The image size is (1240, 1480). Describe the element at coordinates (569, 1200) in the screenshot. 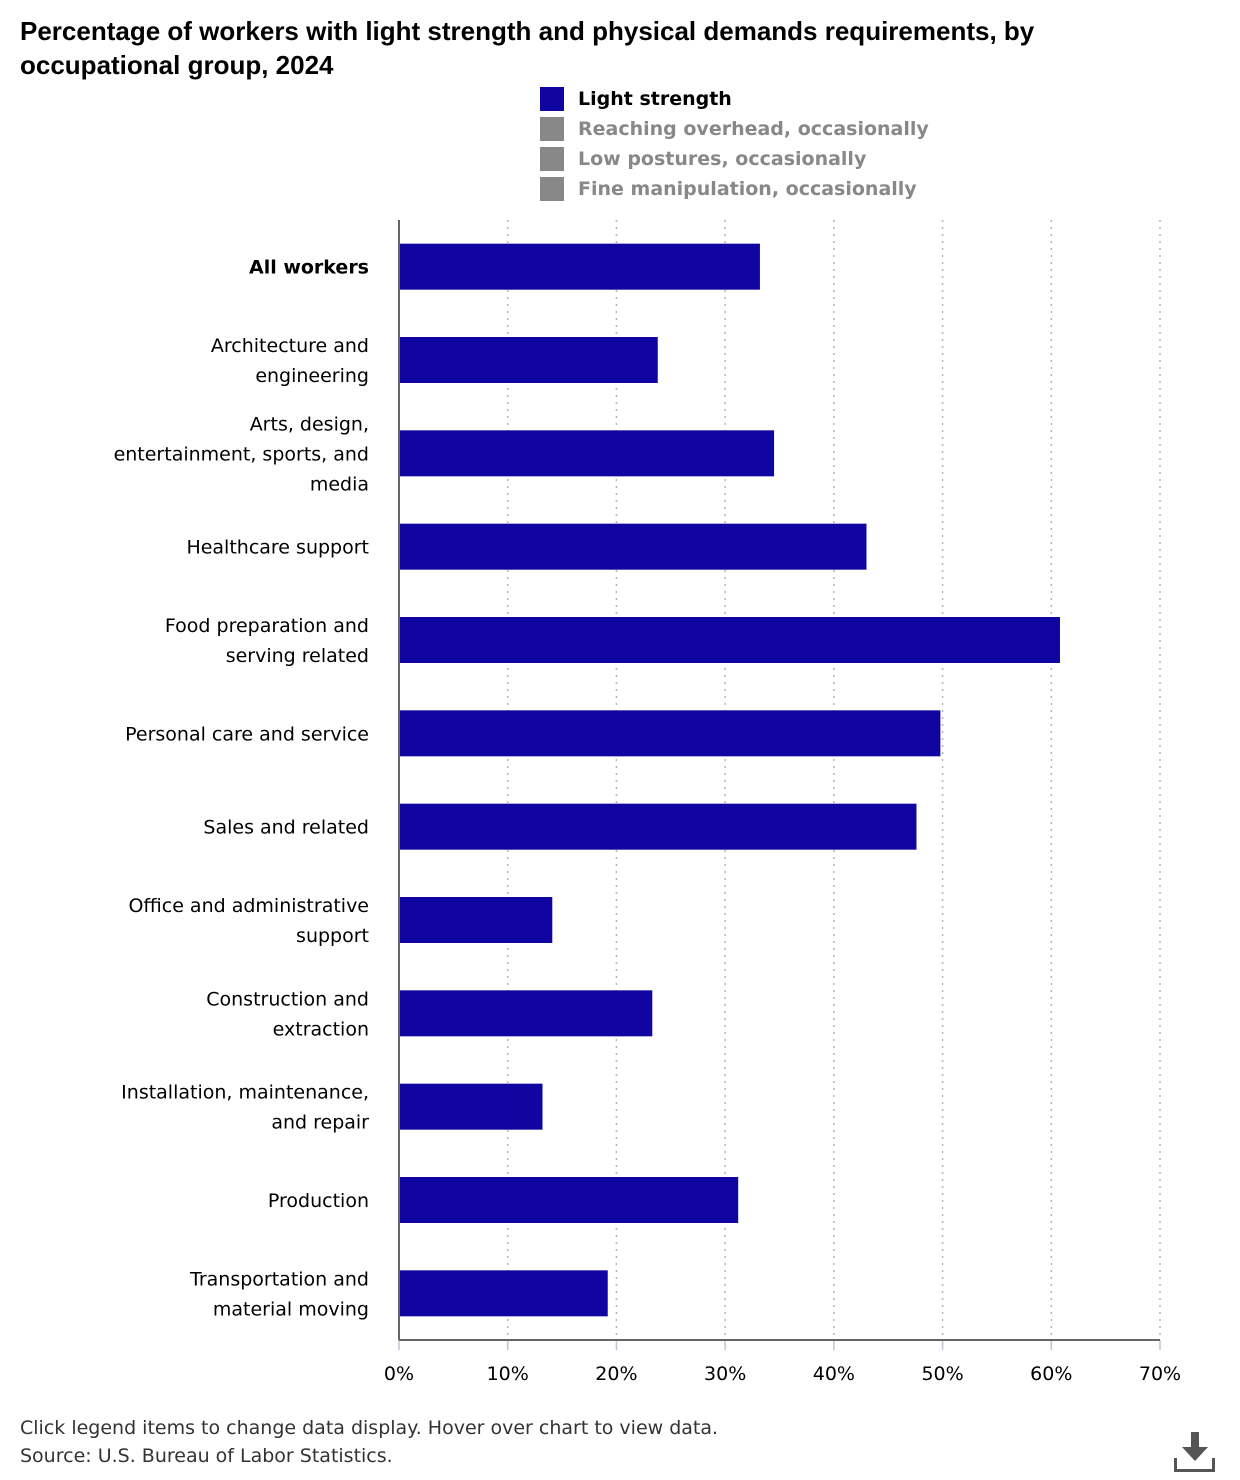

I see `bar: Production: 31.2%` at that location.